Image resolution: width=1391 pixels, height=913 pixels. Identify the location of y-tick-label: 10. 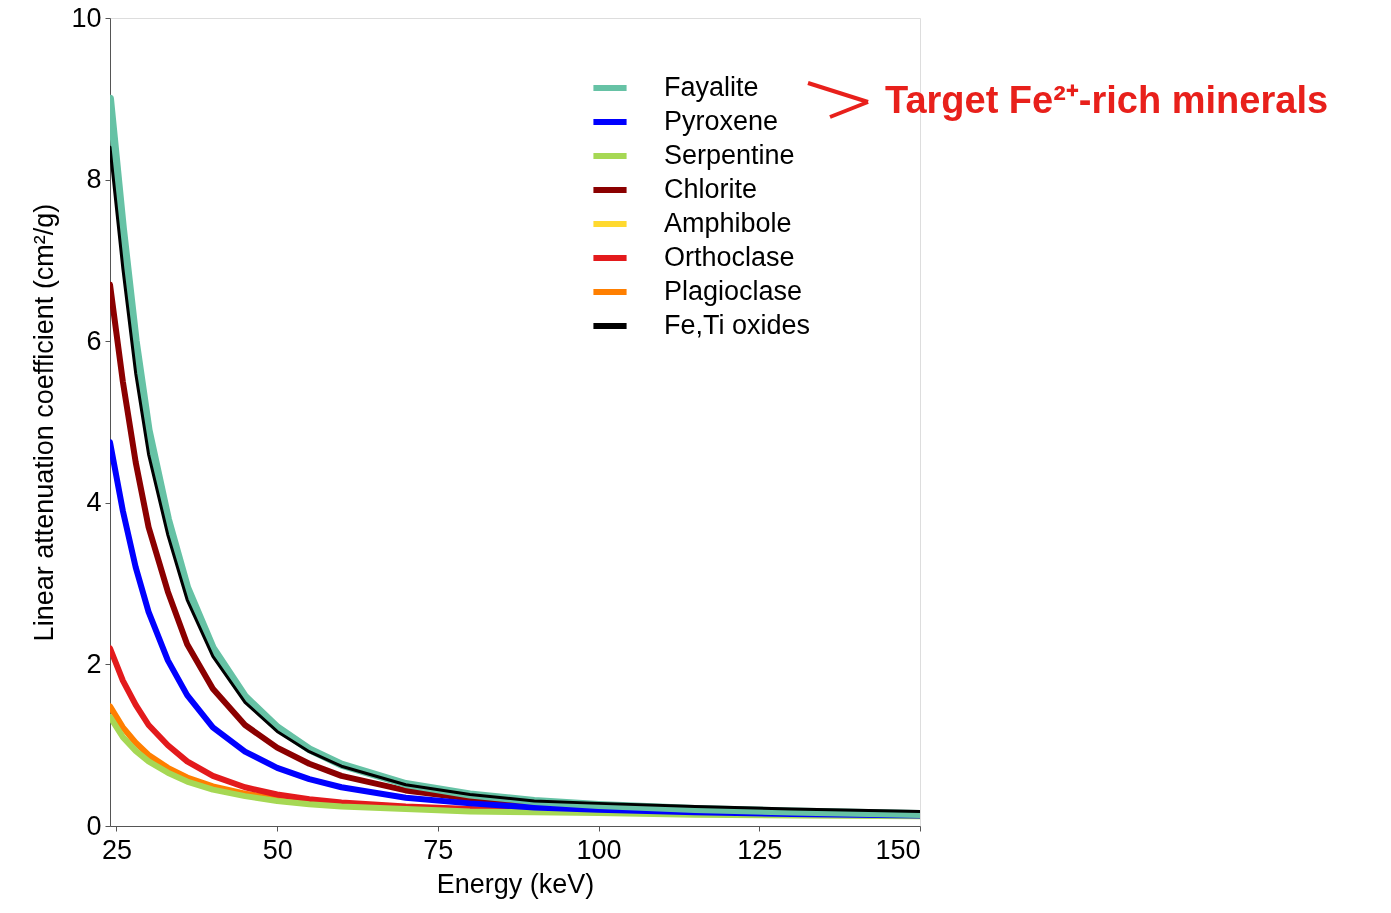
(86, 17).